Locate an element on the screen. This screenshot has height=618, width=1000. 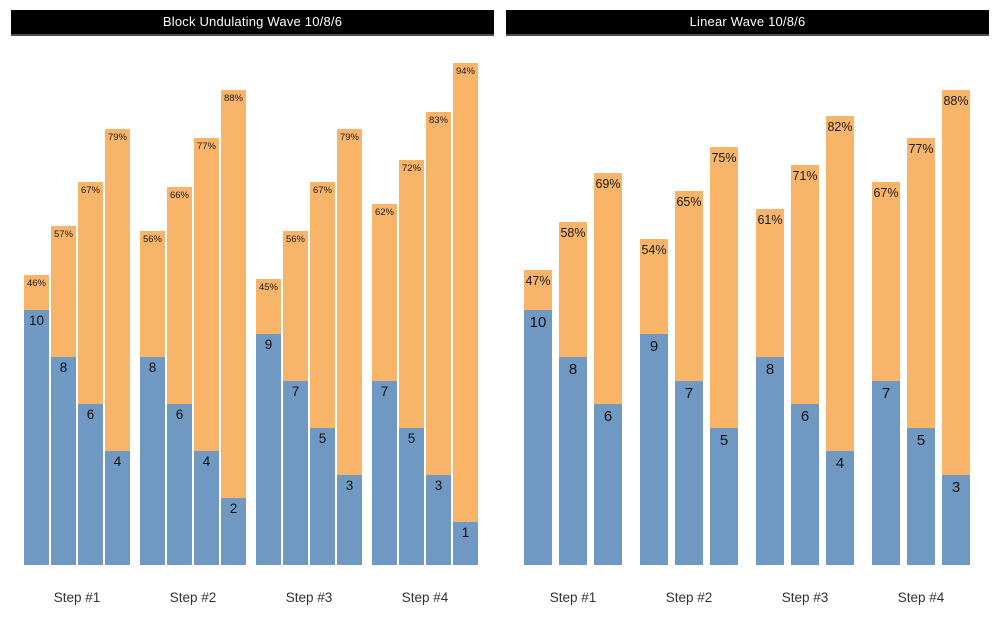
chart-title: Block Undulating Wave 10/8/6 is located at coordinates (252, 21).